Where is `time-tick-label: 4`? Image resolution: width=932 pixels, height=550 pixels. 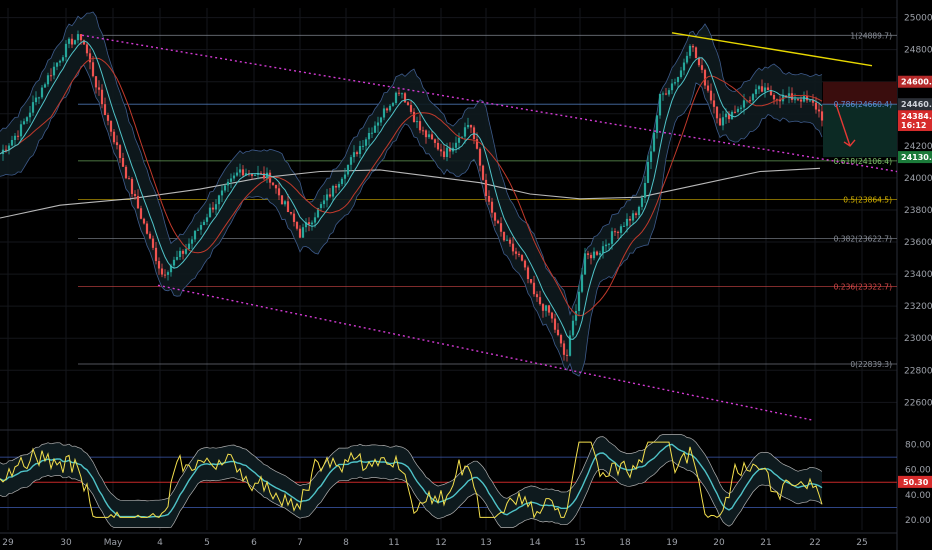 time-tick-label: 4 is located at coordinates (160, 543).